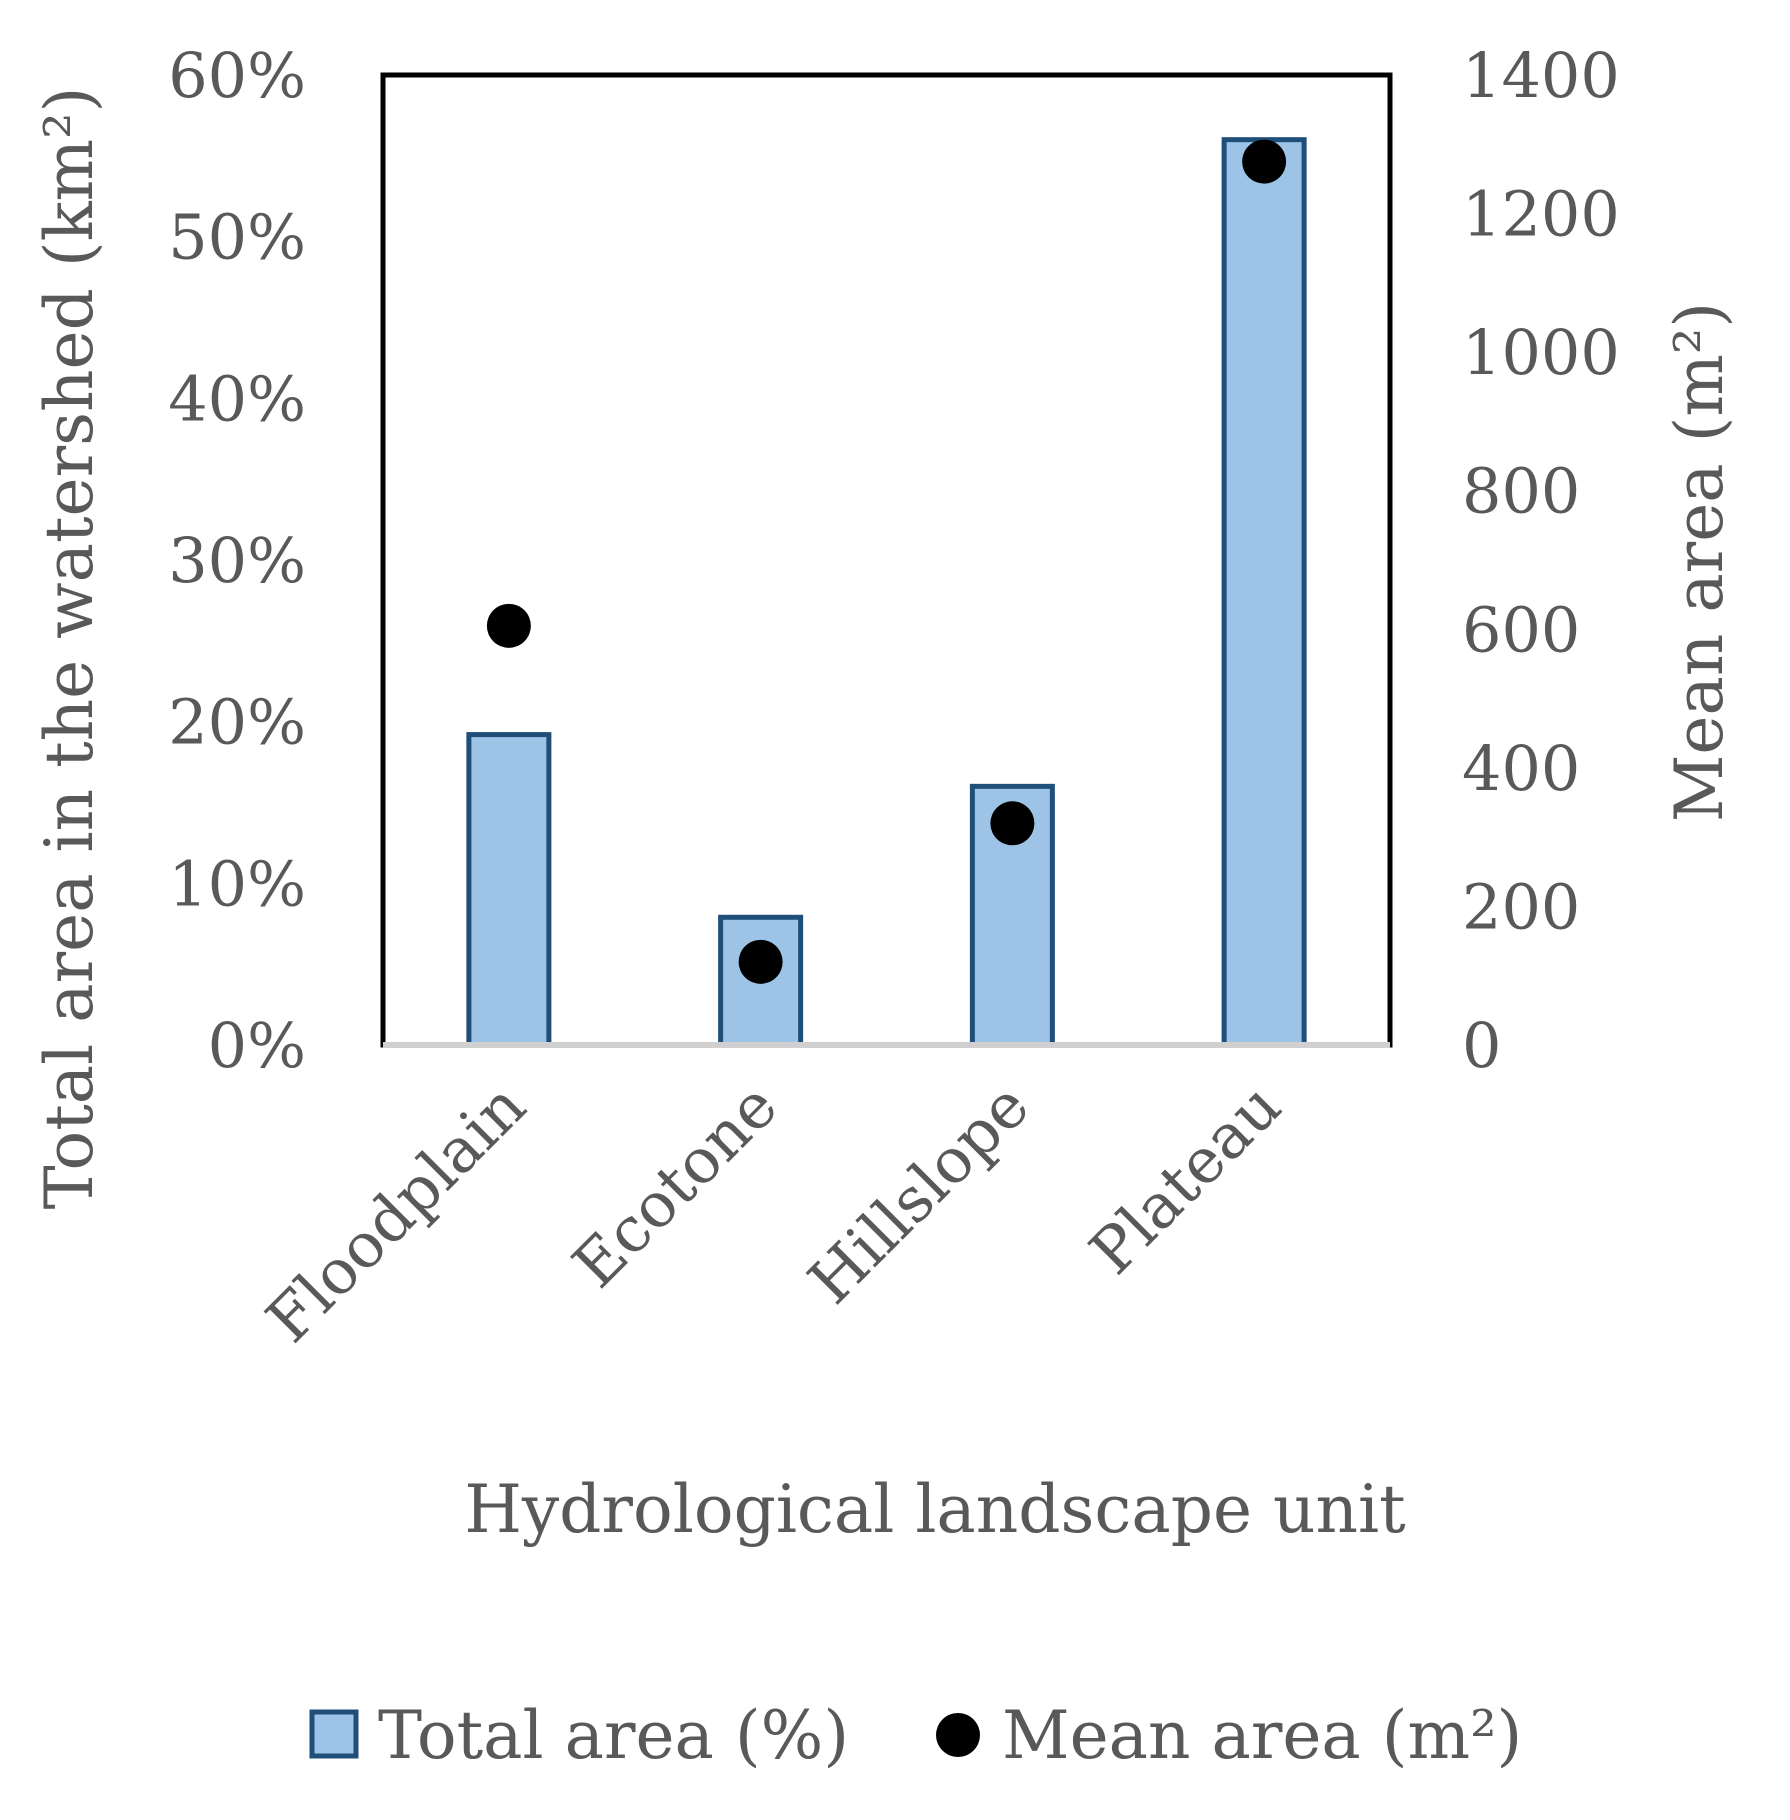  I want to click on point-ecotone, so click(760, 961).